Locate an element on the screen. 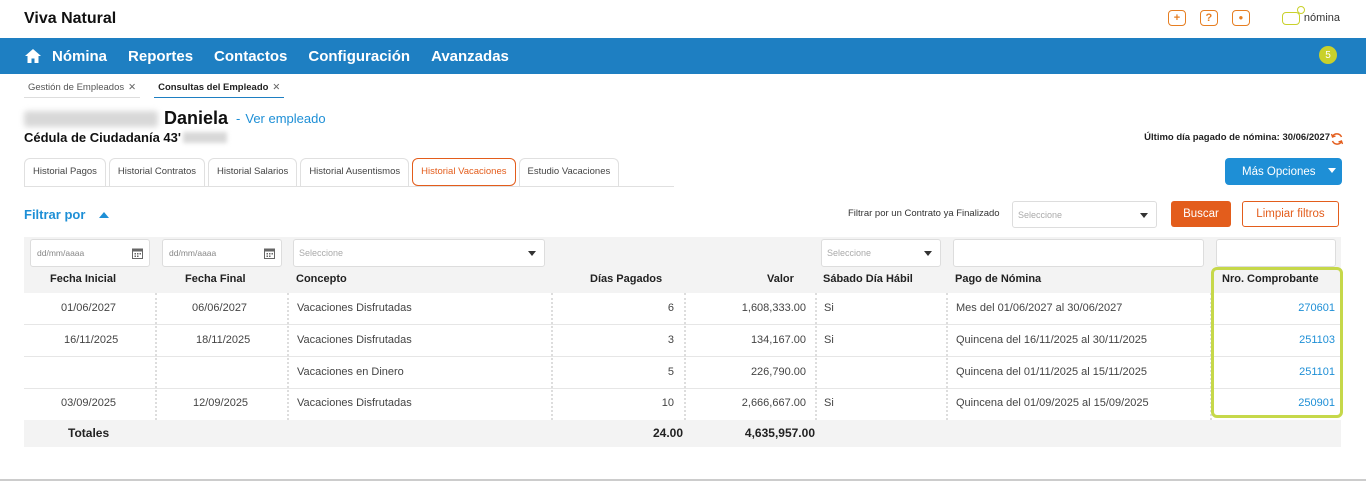  cell-pago: Quincena del 01/09/2025 al 15/09/2025 is located at coordinates (1052, 403).